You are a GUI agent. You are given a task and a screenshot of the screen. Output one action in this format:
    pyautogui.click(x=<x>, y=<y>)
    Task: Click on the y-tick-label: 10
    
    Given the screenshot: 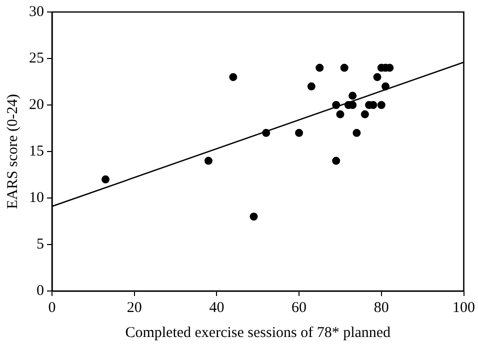 What is the action you would take?
    pyautogui.click(x=36, y=198)
    